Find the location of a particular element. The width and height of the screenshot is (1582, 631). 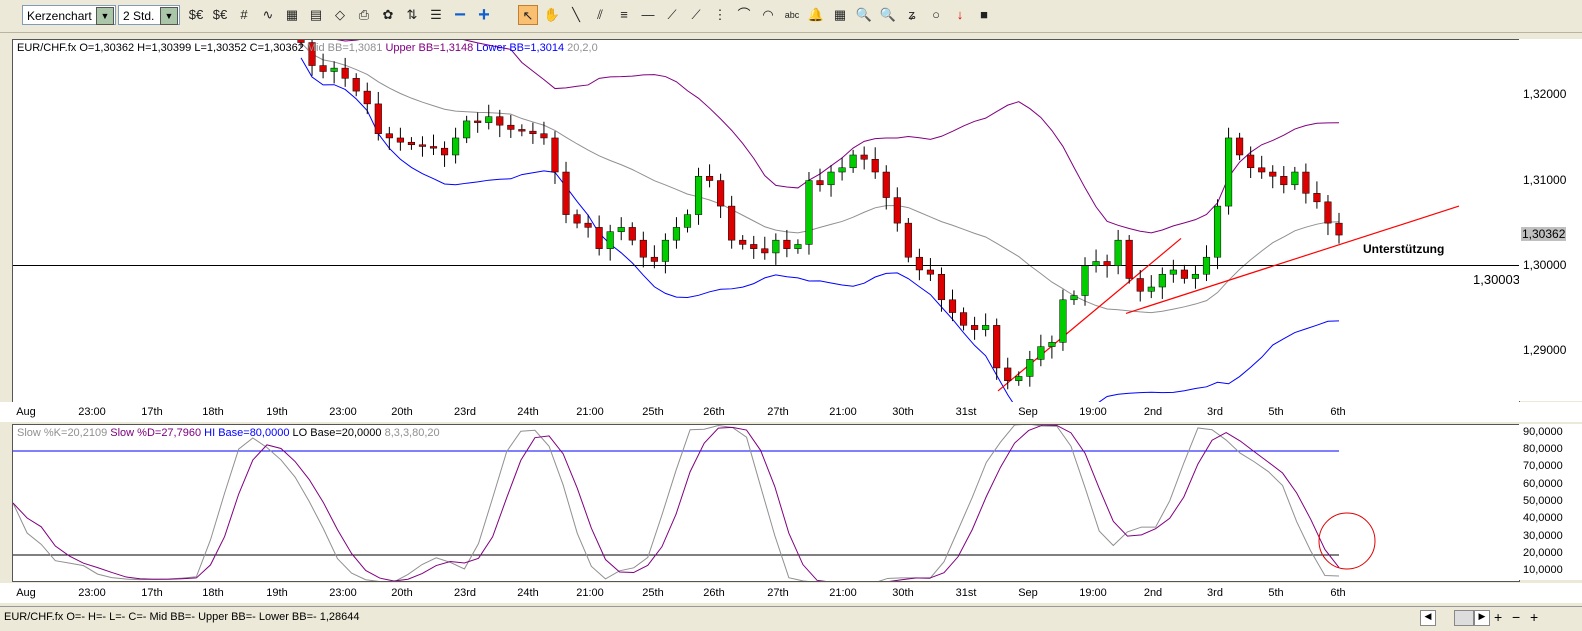

scroll-left-button: ◀ is located at coordinates (1428, 618).